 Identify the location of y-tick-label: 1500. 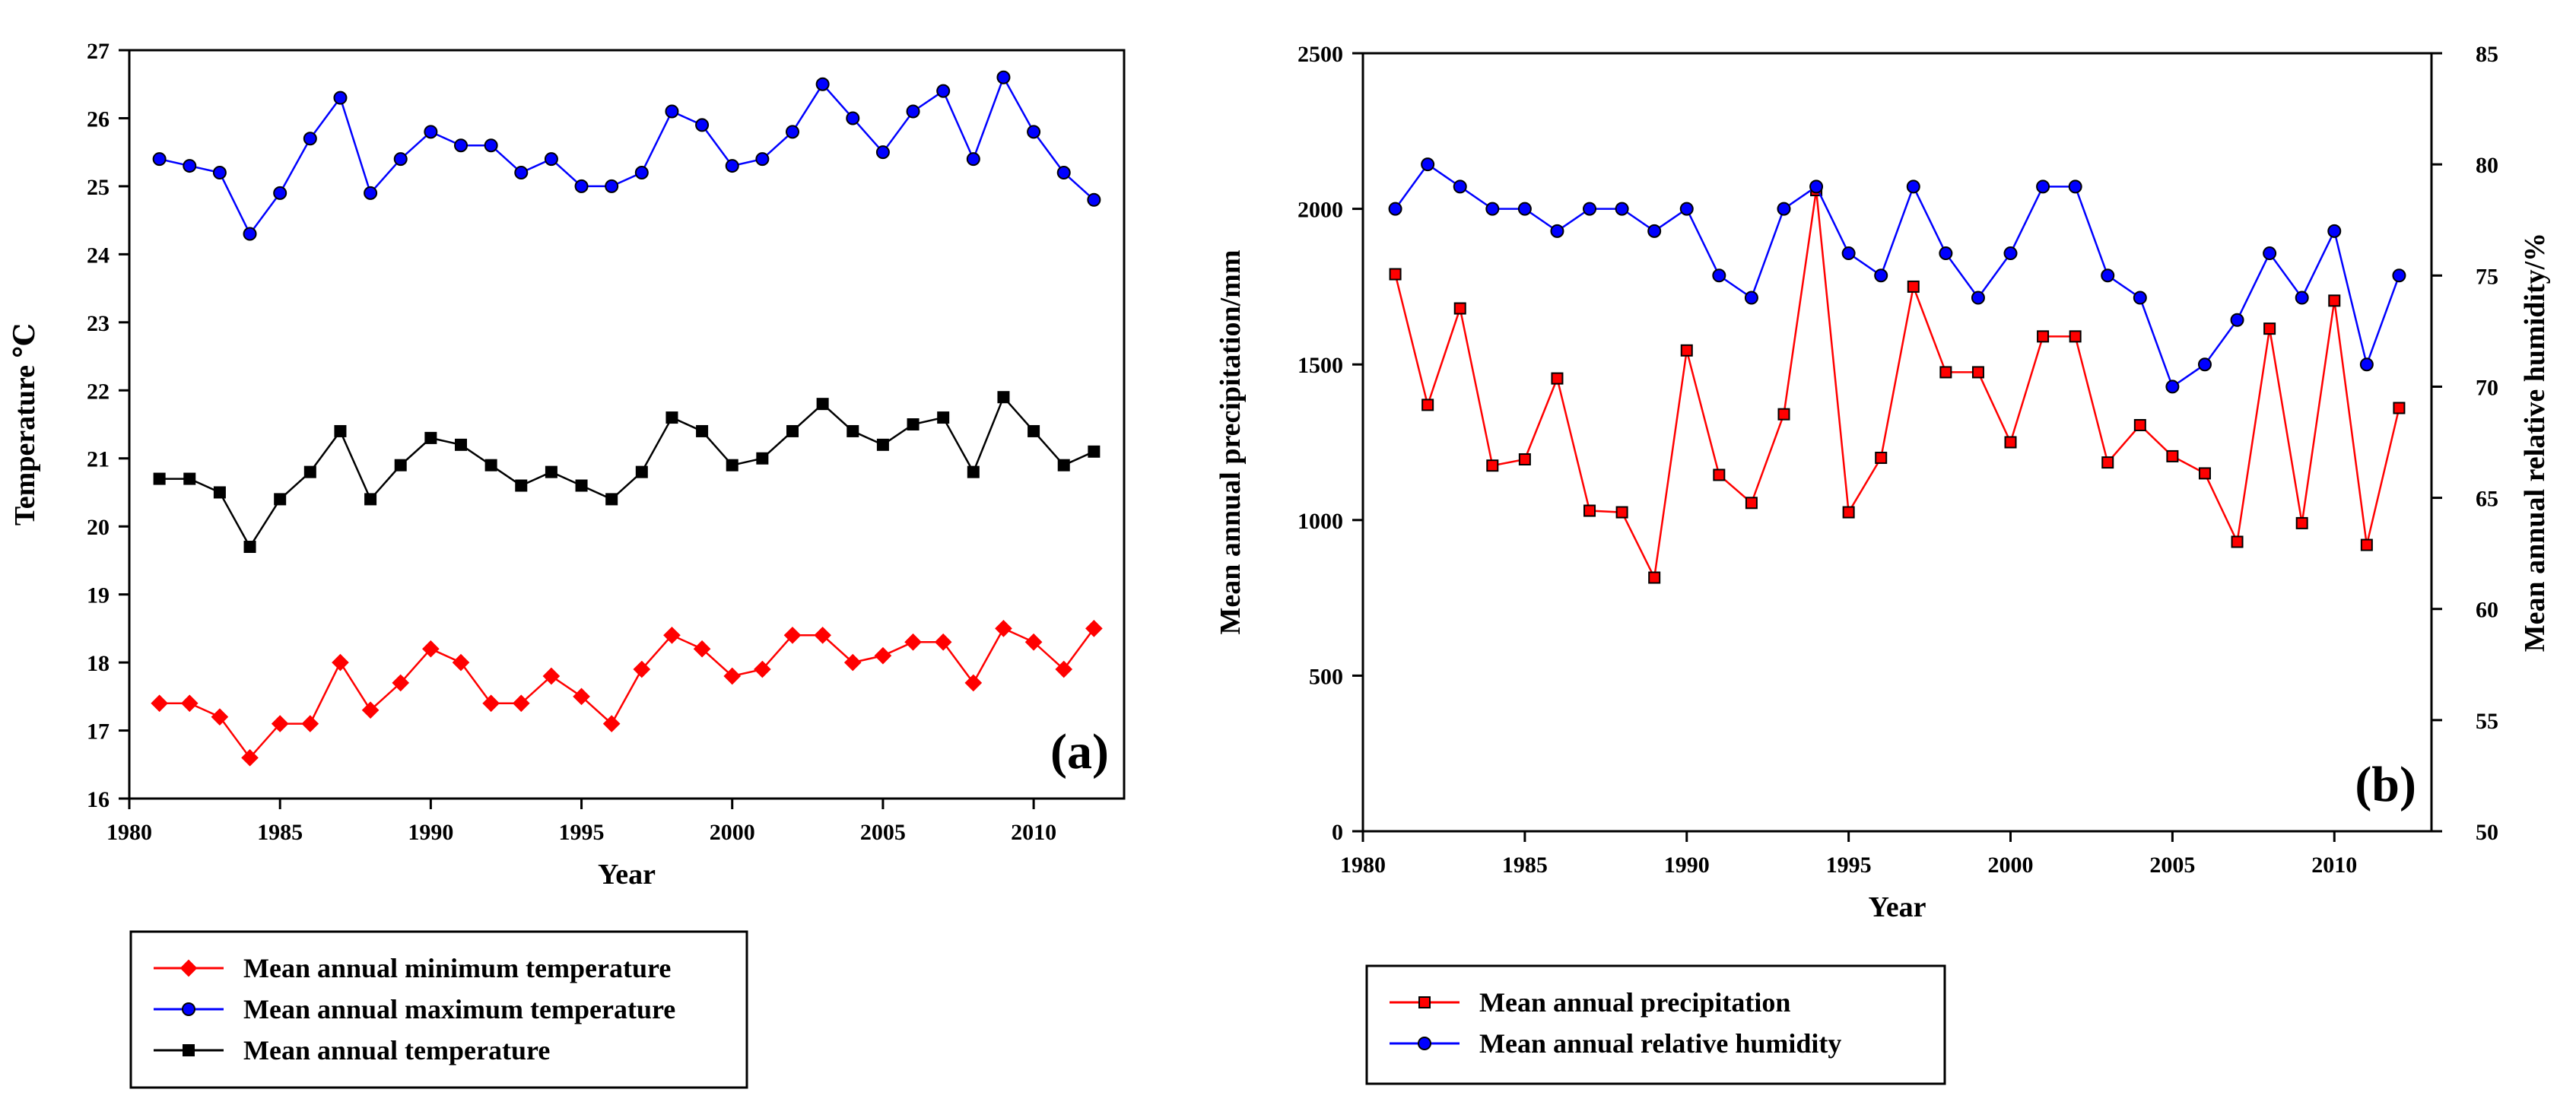
(1320, 365).